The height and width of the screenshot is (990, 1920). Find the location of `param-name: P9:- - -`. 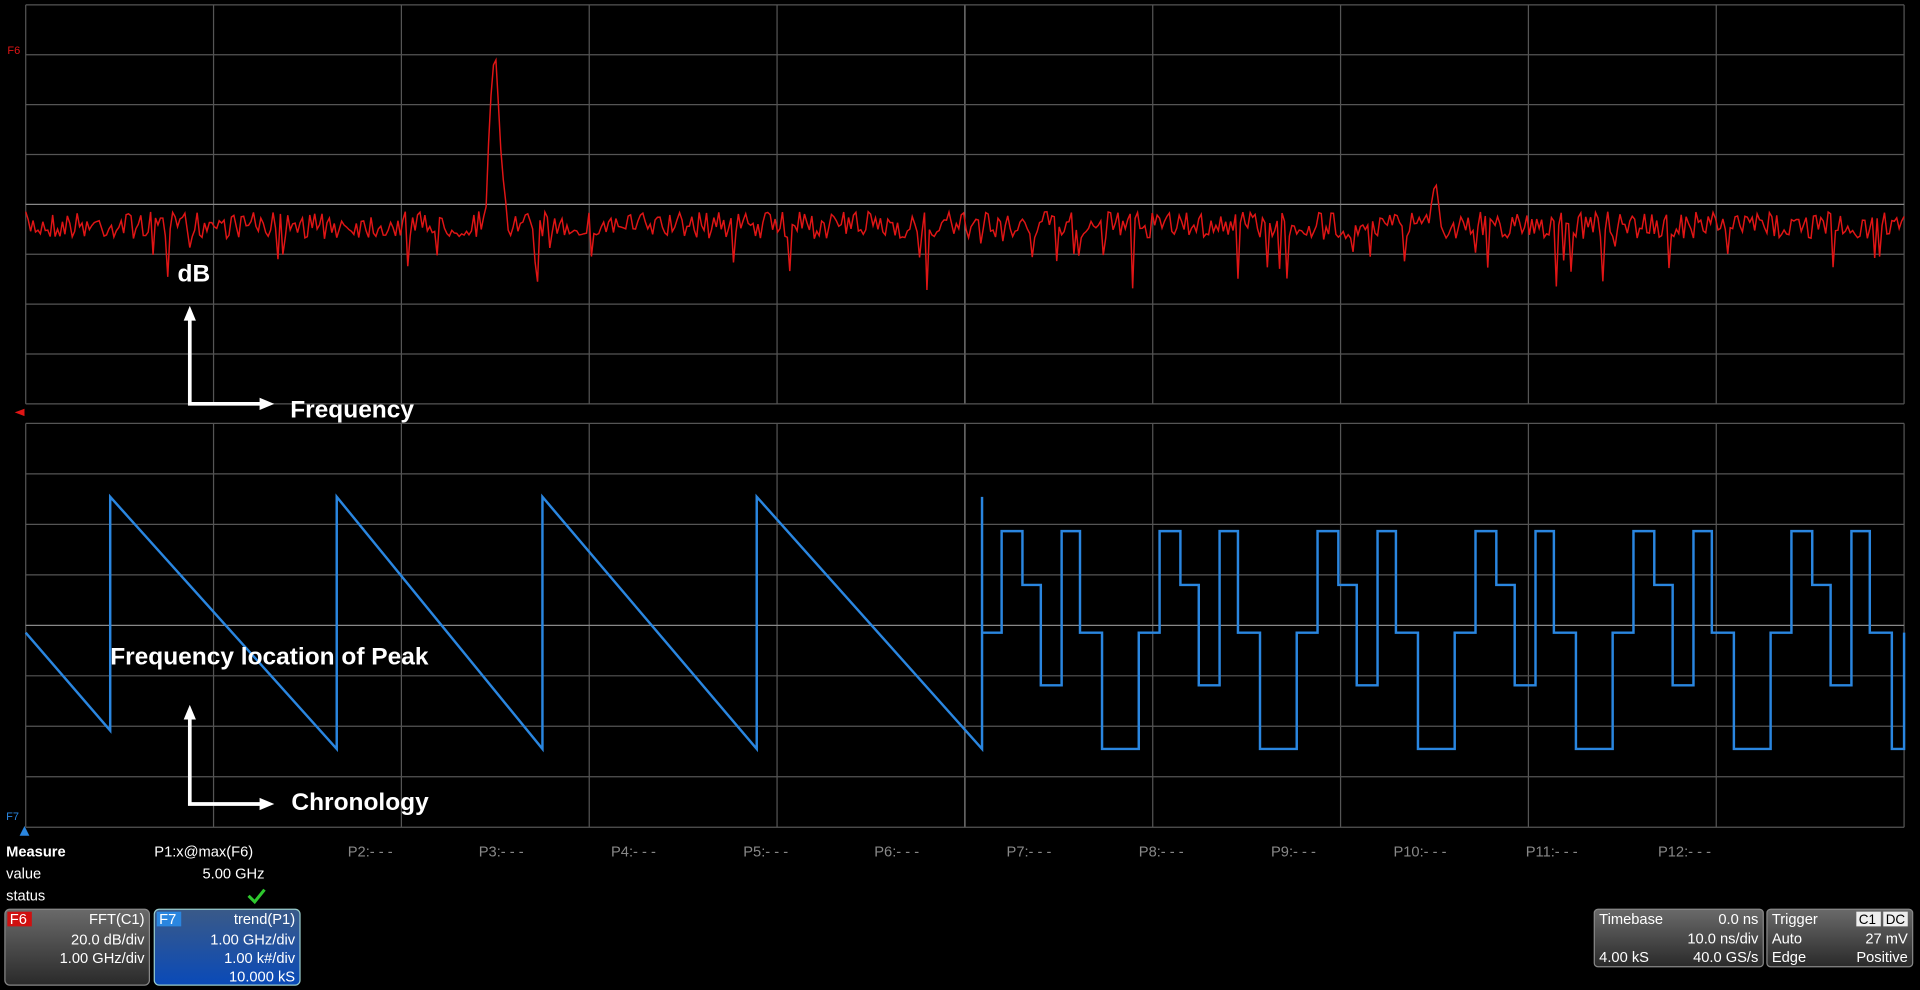

param-name: P9:- - - is located at coordinates (1293, 853).